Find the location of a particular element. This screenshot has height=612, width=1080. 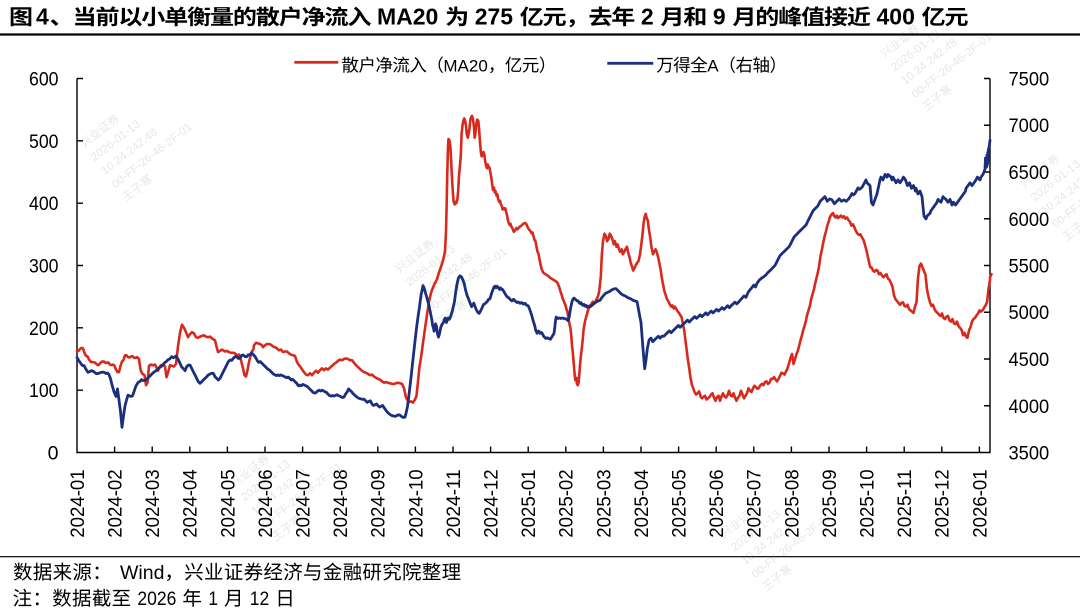

svg-text: 5000 is located at coordinates (1029, 313).